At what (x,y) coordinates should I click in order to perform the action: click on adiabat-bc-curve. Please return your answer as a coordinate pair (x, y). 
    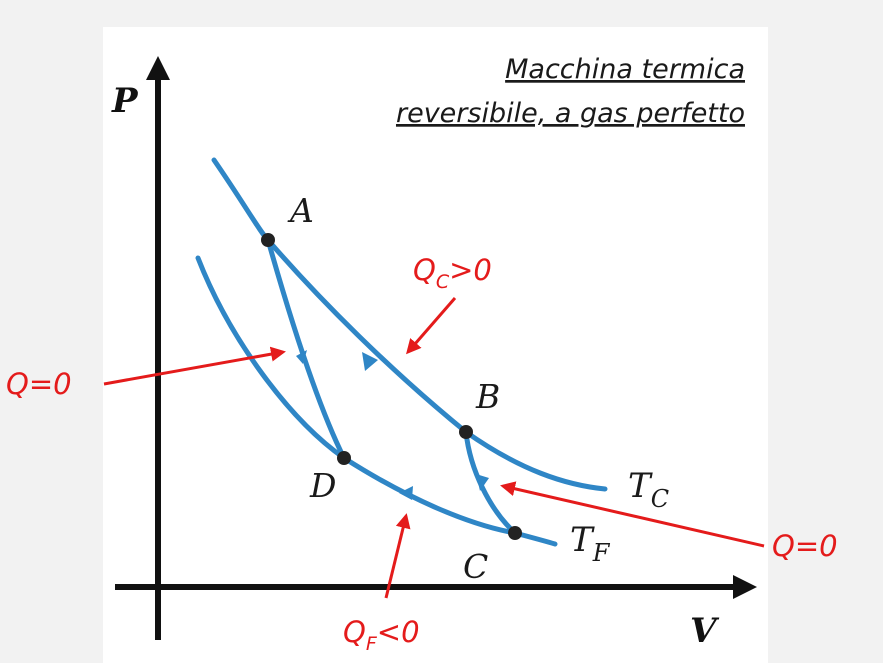
    Looking at the image, I should click on (490, 482).